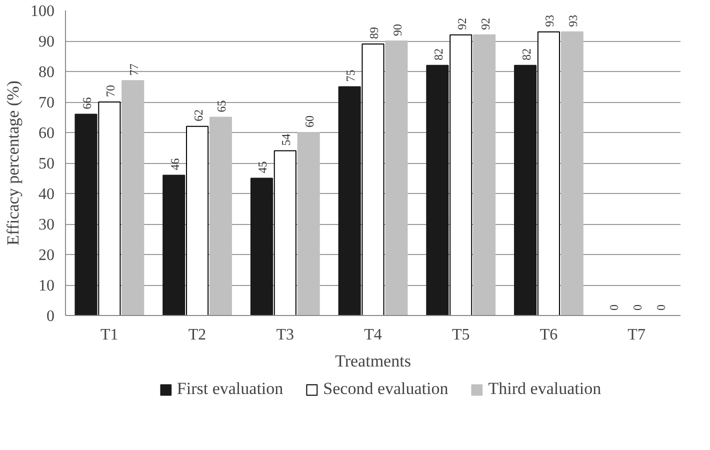 The image size is (710, 450). What do you see at coordinates (46, 164) in the screenshot?
I see `y-tick-label: 50` at bounding box center [46, 164].